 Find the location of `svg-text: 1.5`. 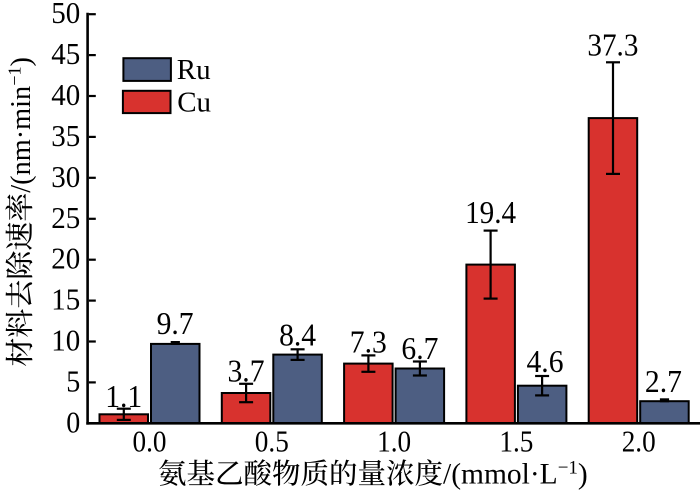

svg-text: 1.5 is located at coordinates (516, 441).